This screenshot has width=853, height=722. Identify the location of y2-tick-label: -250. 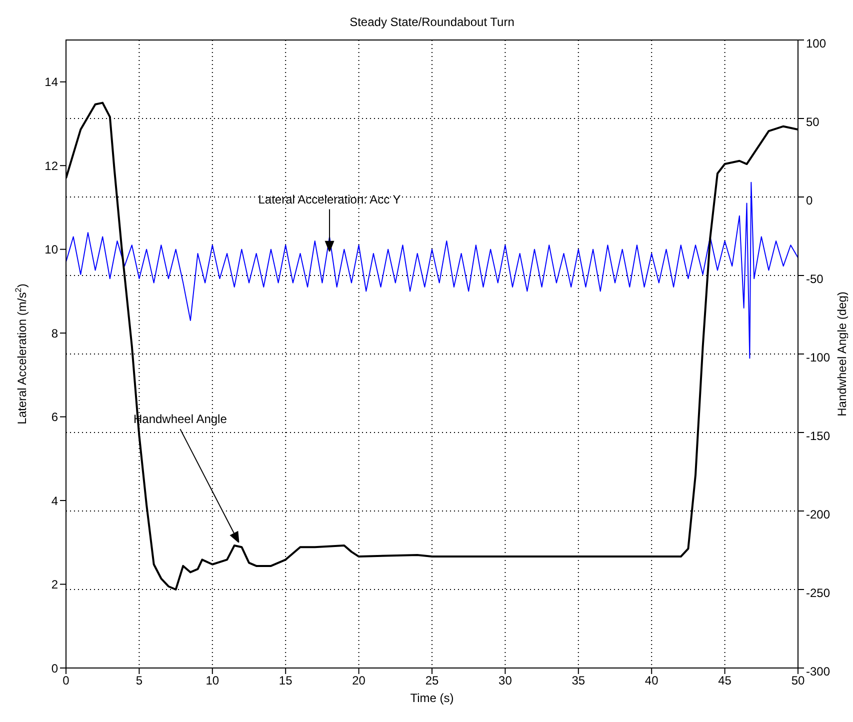
(818, 593).